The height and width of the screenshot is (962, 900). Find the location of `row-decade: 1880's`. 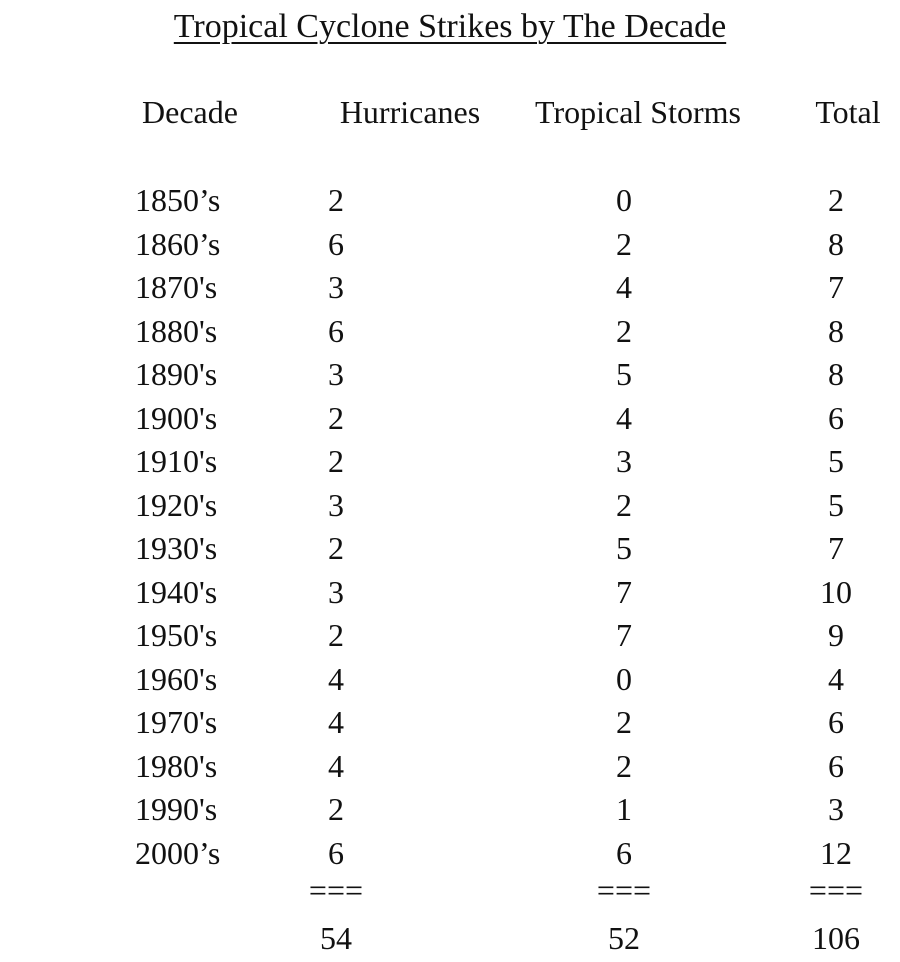

row-decade: 1880's is located at coordinates (176, 331).